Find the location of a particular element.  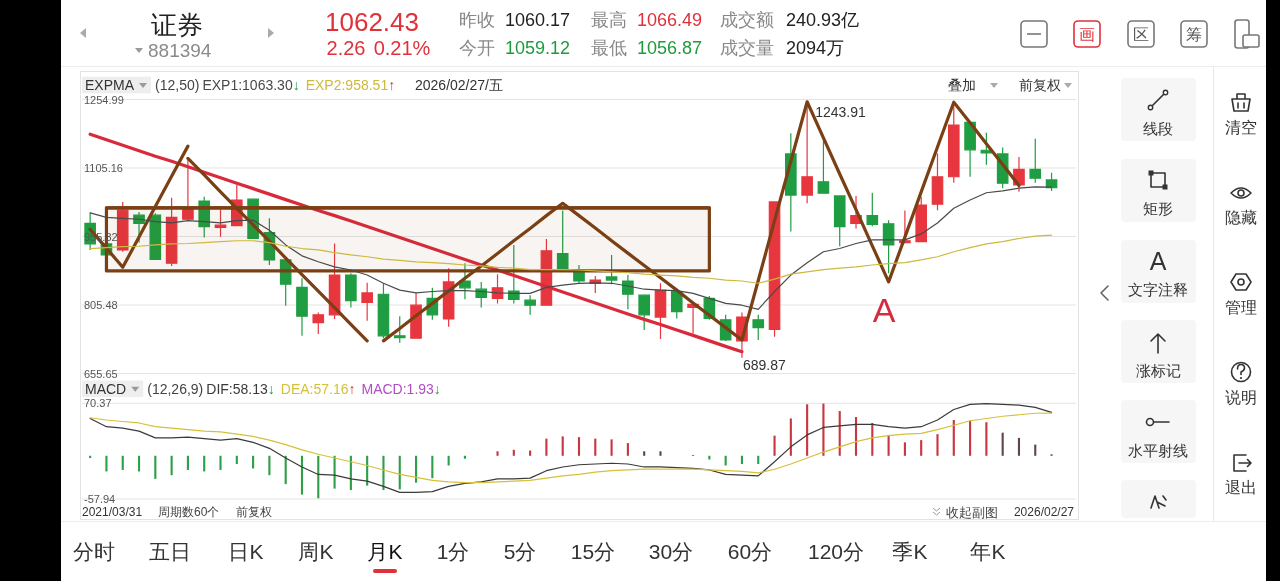

y-tick-label: 1105.16 is located at coordinates (103, 168).